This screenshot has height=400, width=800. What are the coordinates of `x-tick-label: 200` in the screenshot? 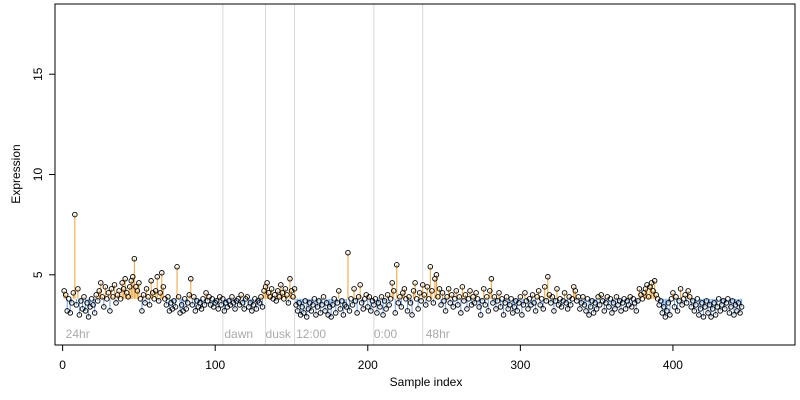 It's located at (368, 365).